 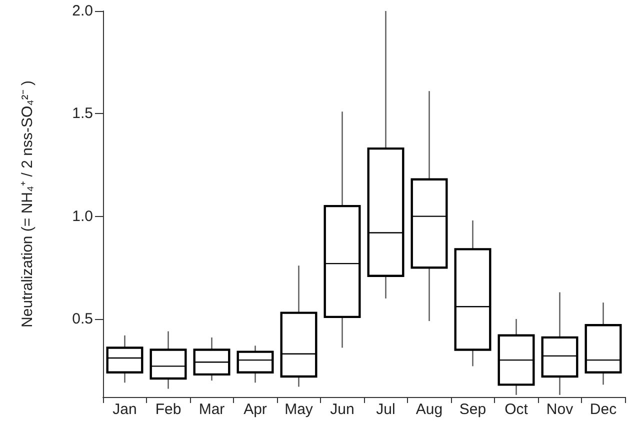 What do you see at coordinates (82, 319) in the screenshot?
I see `y-tick-label: 0.5` at bounding box center [82, 319].